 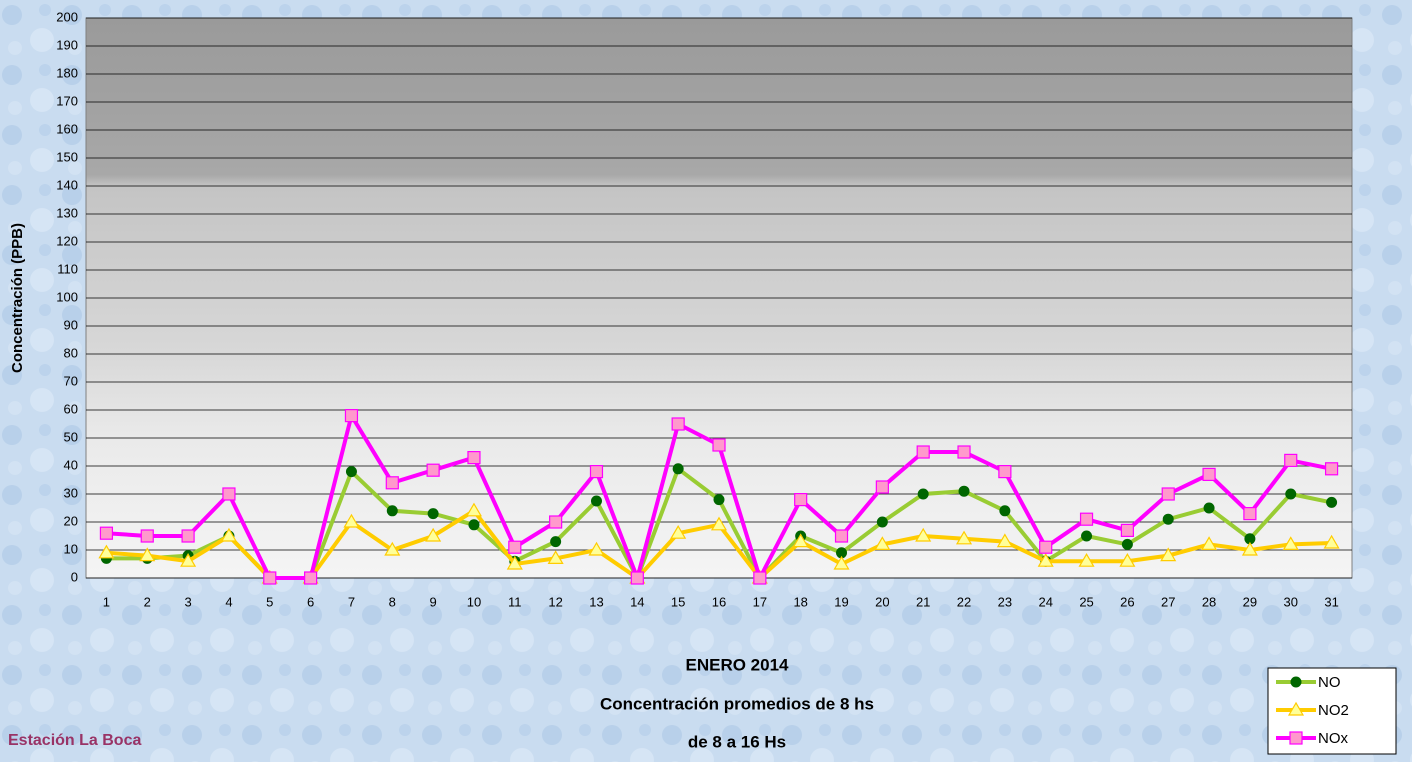 What do you see at coordinates (964, 601) in the screenshot?
I see `x-tick-label: 22` at bounding box center [964, 601].